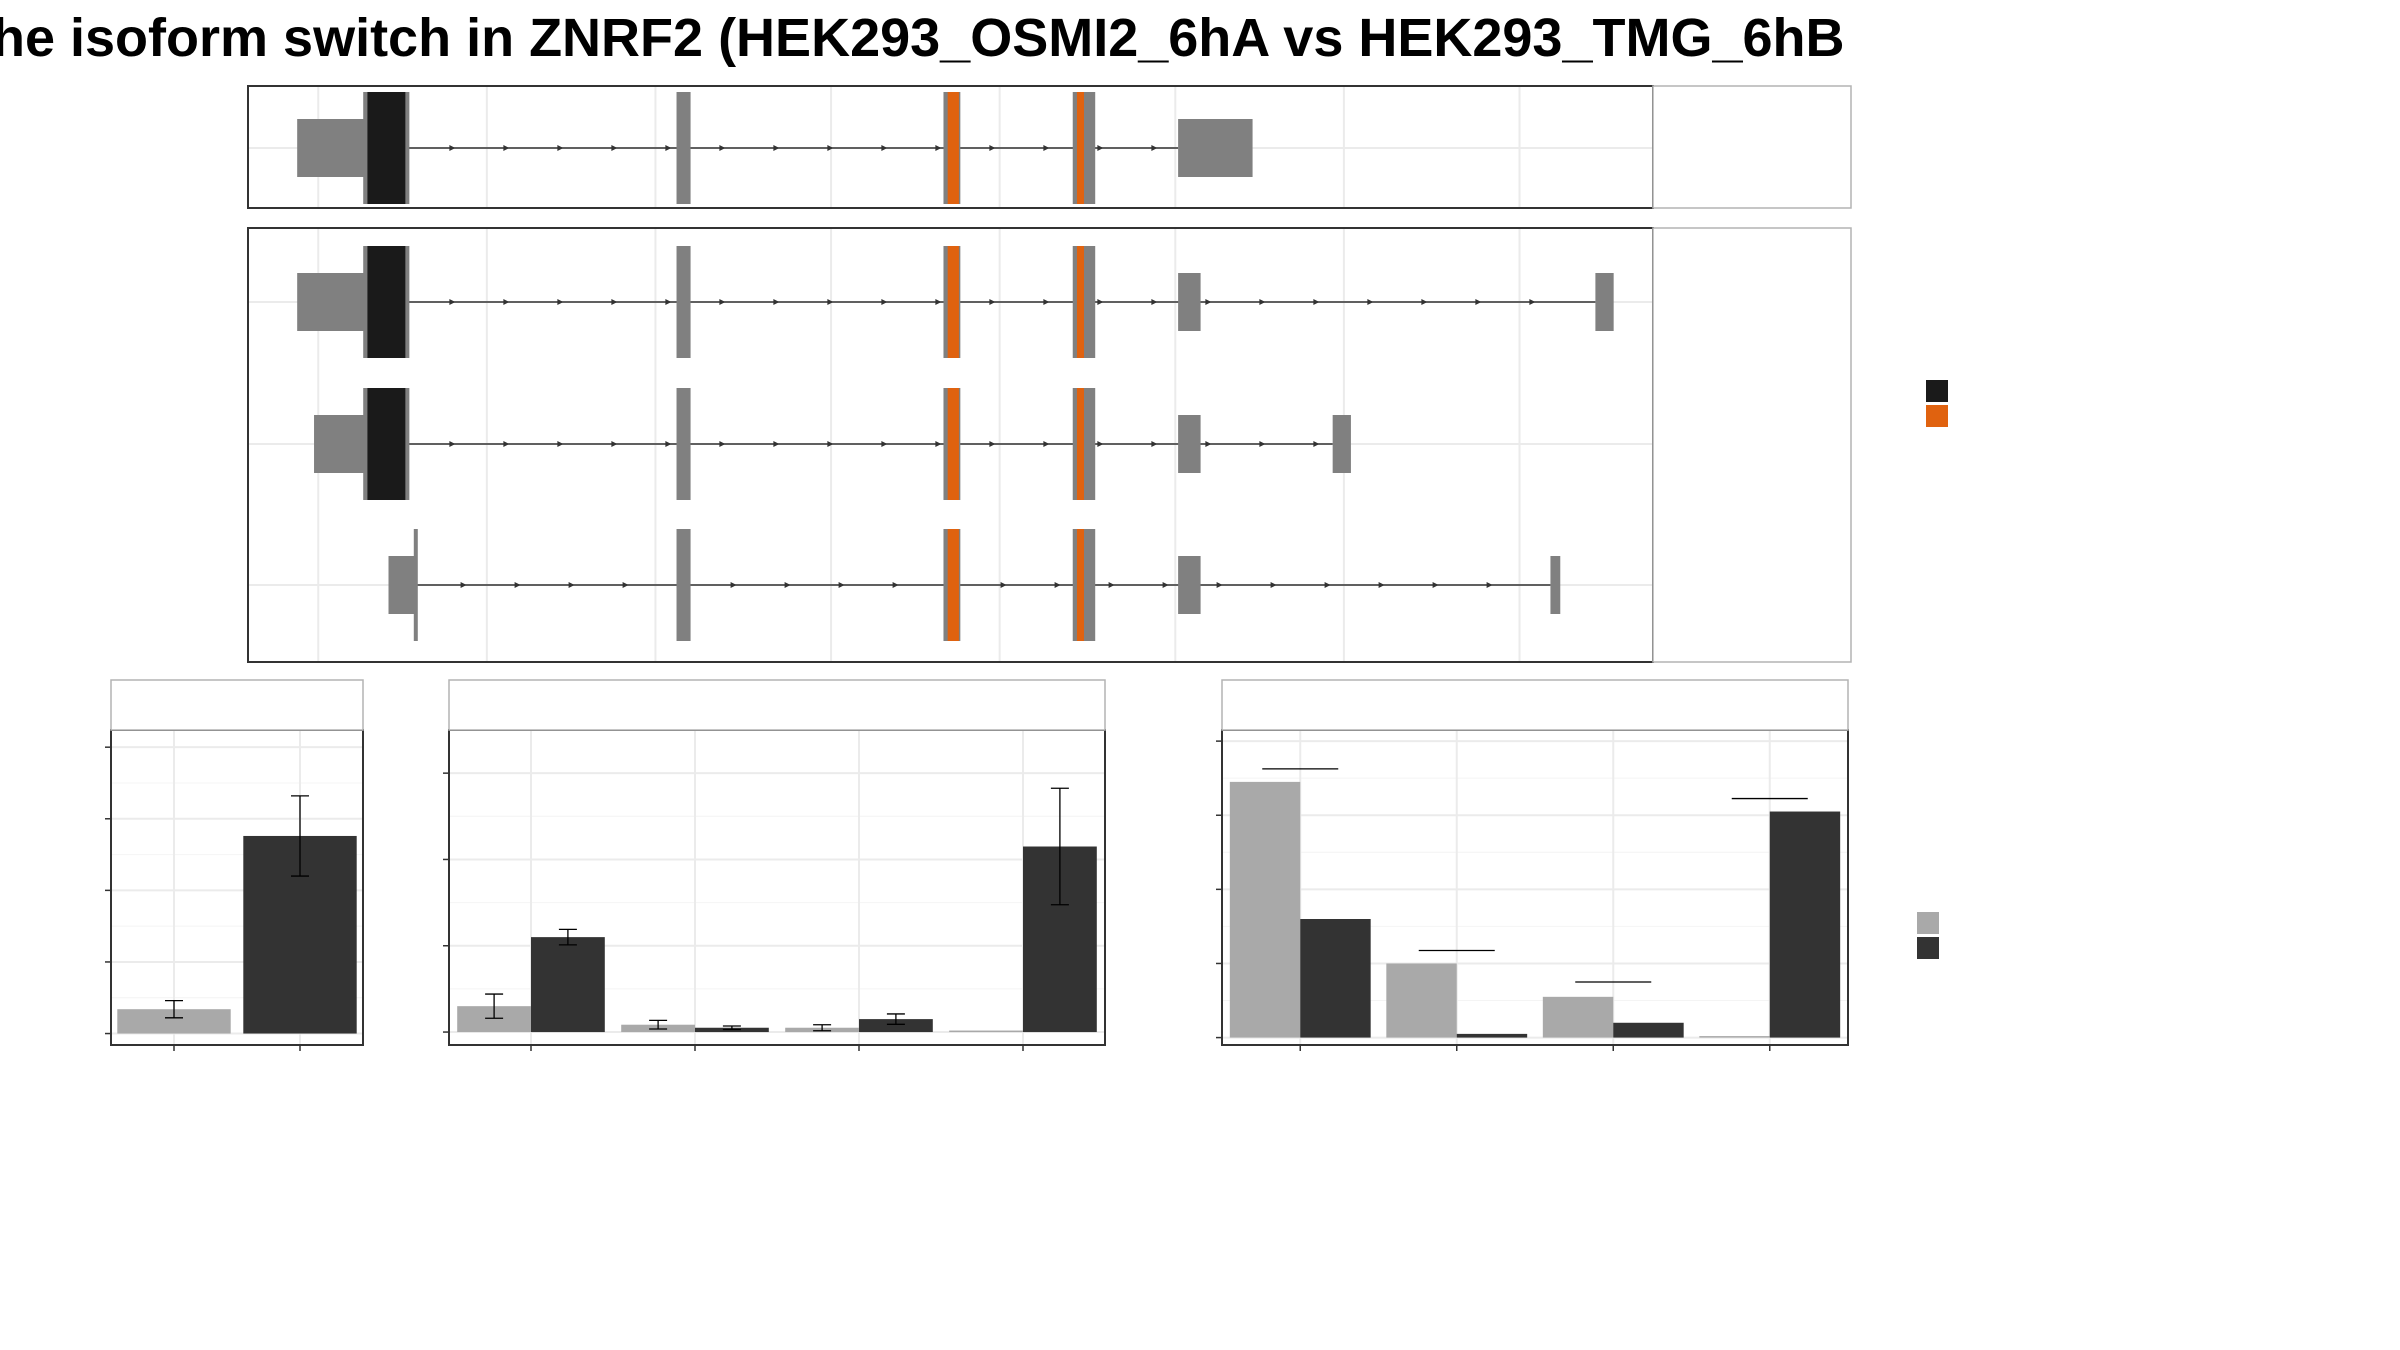  Describe the element at coordinates (1421, 1000) in the screenshot. I see `bar-HEK293_OSMI2_6hA-MSTRG.29661.1` at that location.